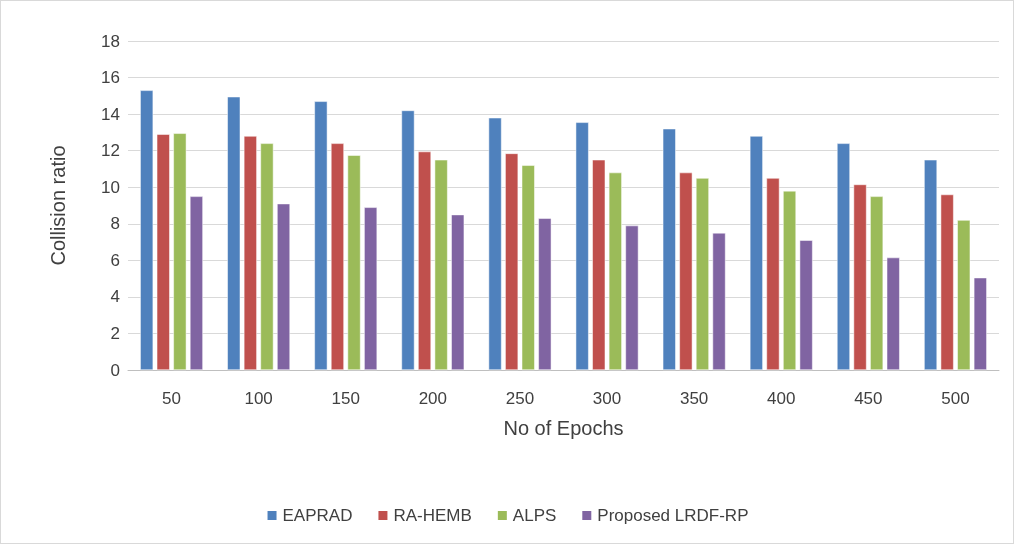 The height and width of the screenshot is (544, 1014). I want to click on legend-label: EAPRAD, so click(317, 515).